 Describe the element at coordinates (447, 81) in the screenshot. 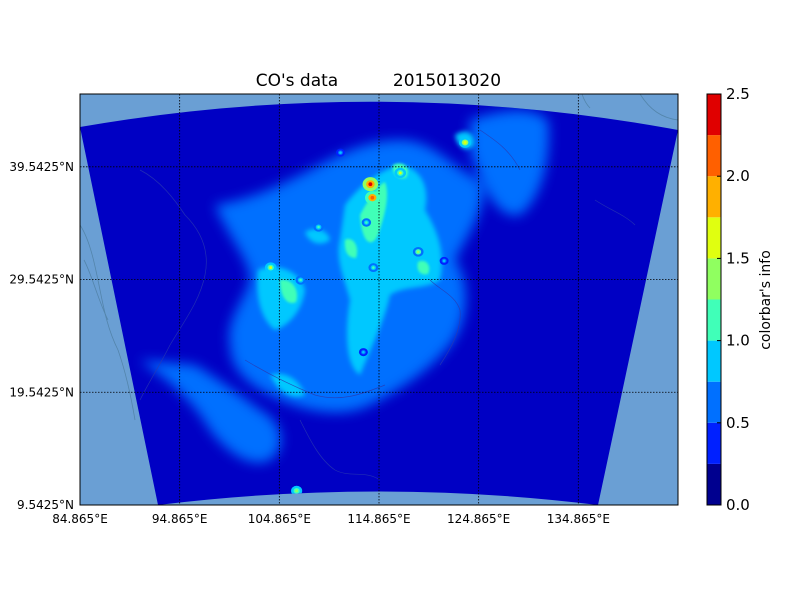

I see `chart-timestamp: 2015013020` at that location.